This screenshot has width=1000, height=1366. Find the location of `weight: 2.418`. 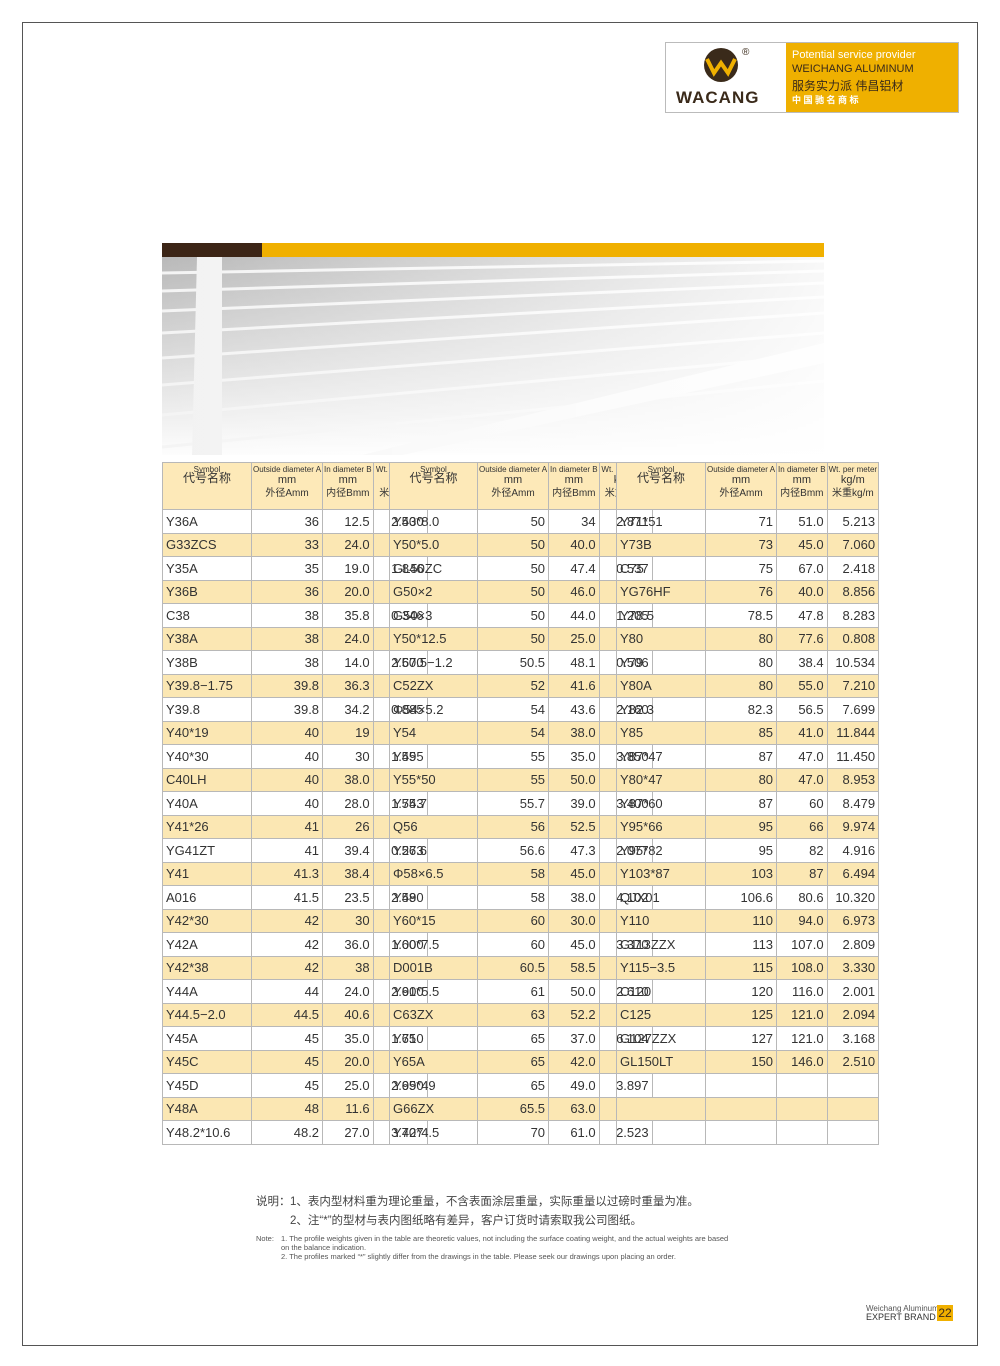

weight: 2.418 is located at coordinates (853, 568).